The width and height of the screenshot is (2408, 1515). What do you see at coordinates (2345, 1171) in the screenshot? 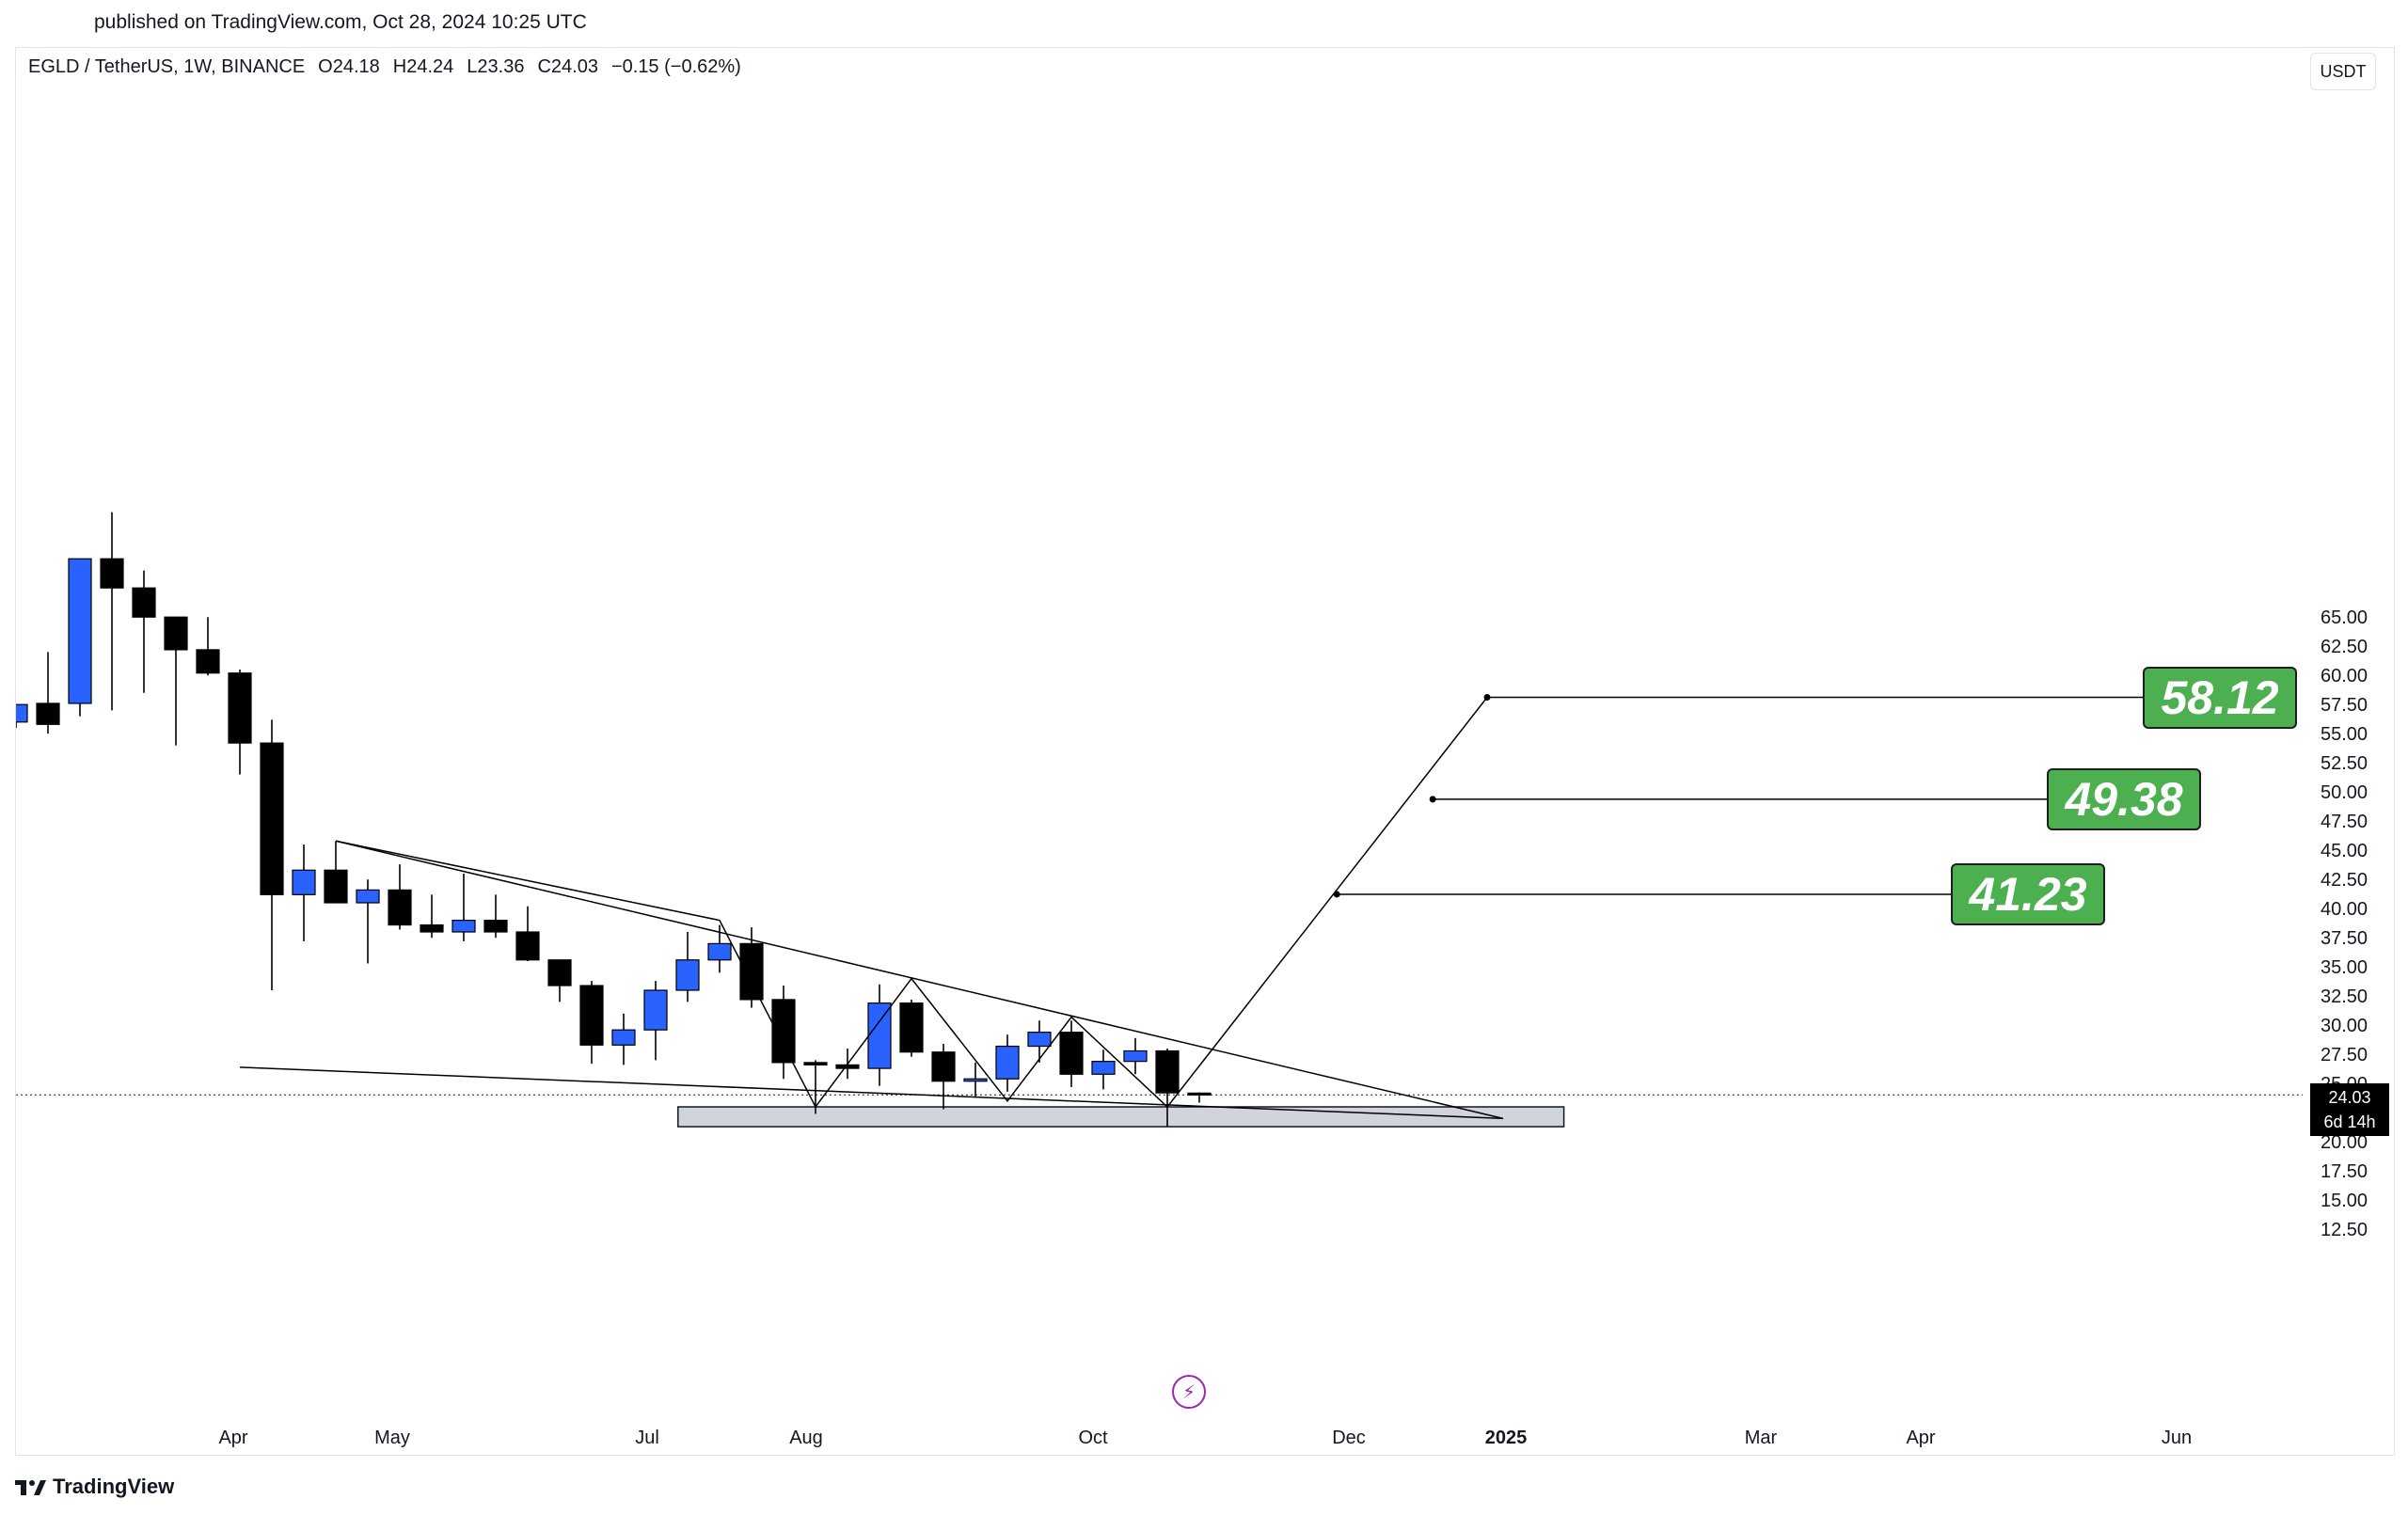
I see `y-tick-label: 17.50` at bounding box center [2345, 1171].